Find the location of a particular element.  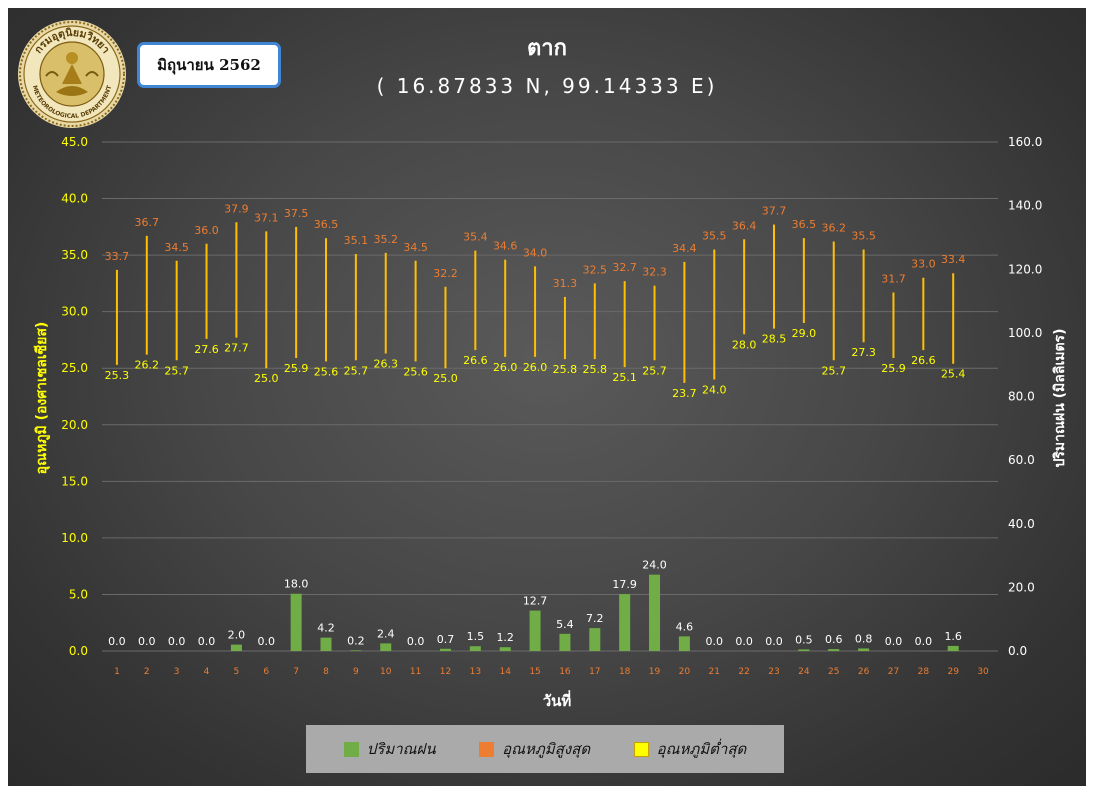

x-tick-label: 7 is located at coordinates (296, 672).